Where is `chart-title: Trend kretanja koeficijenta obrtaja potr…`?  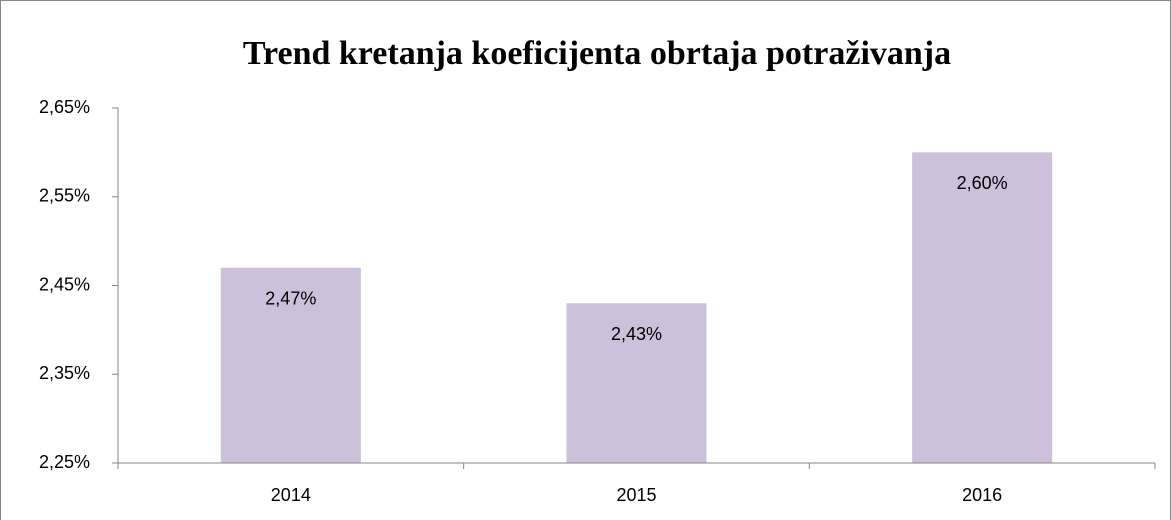 chart-title: Trend kretanja koeficijenta obrtaja potr… is located at coordinates (597, 53).